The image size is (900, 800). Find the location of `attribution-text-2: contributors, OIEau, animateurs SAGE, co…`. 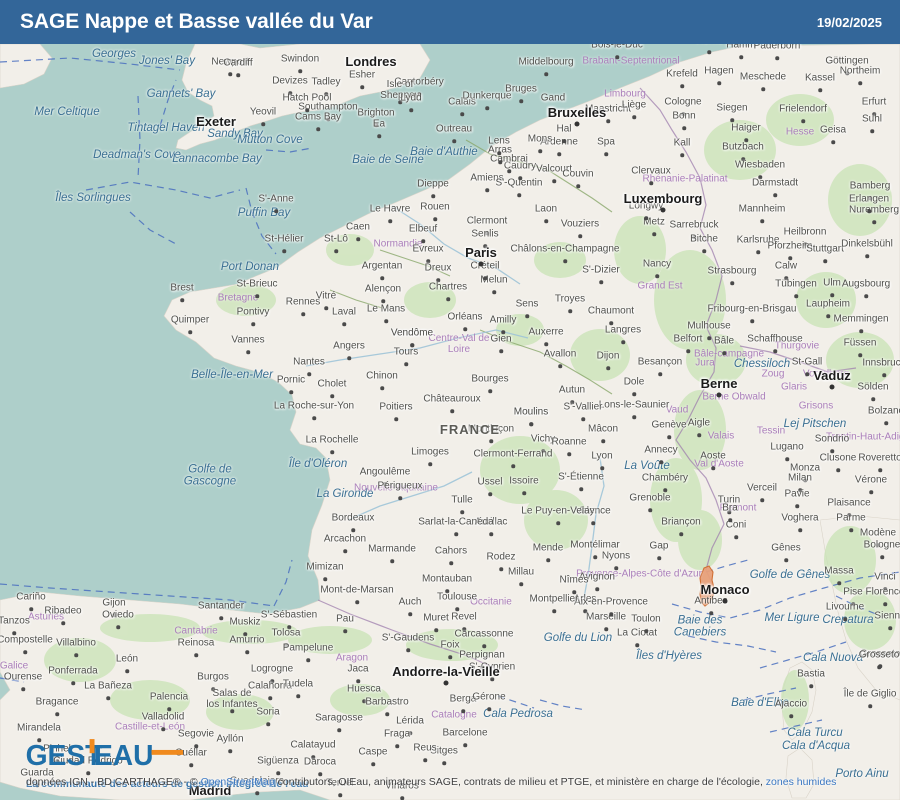

attribution-text-2: contributors, OIEau, animateurs SAGE, co… is located at coordinates (520, 781).